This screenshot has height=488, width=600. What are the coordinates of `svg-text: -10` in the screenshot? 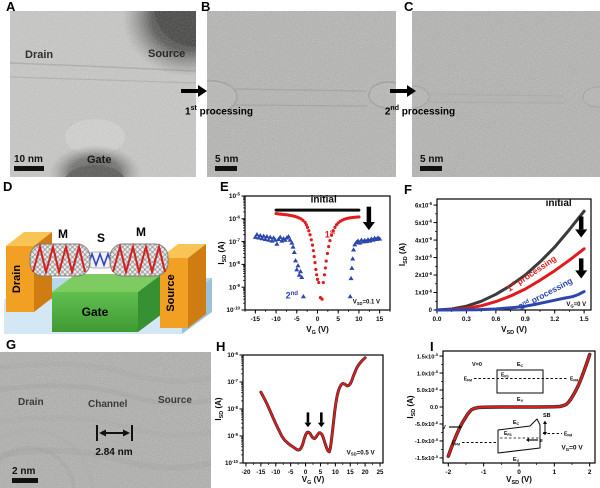 It's located at (276, 319).